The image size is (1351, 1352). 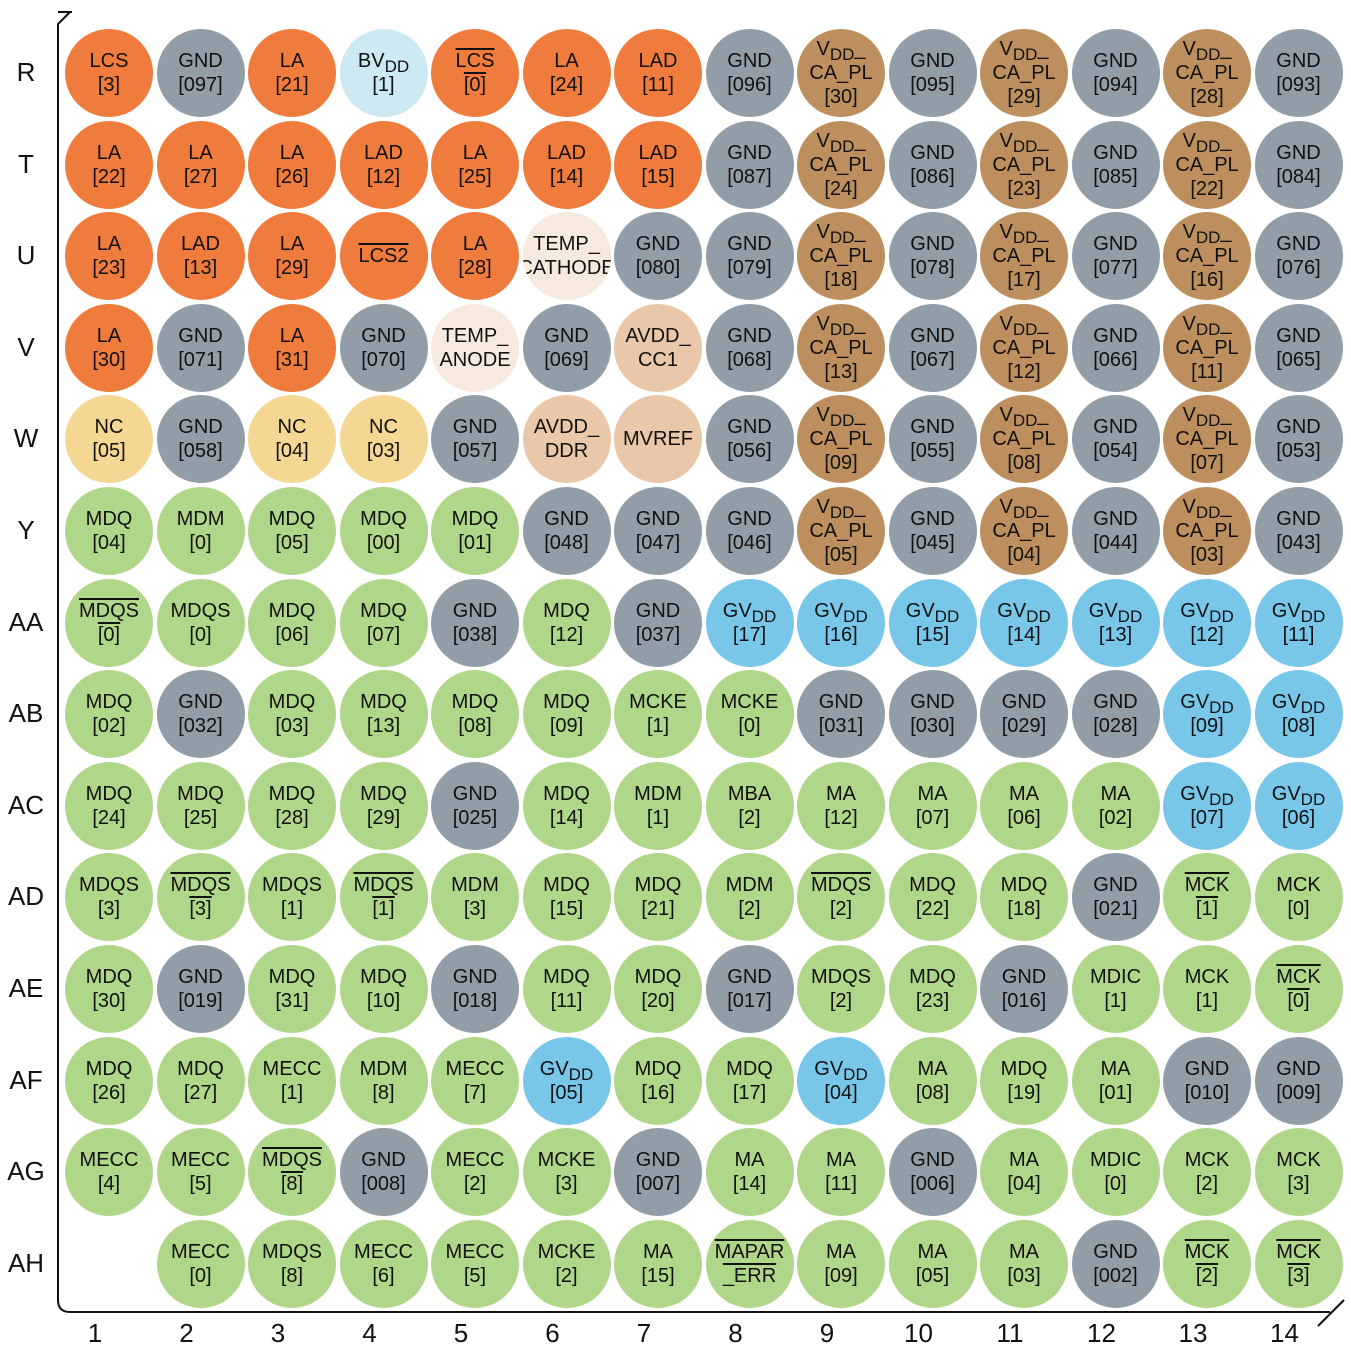 What do you see at coordinates (932, 256) in the screenshot?
I see `ball-U10: GND [078]` at bounding box center [932, 256].